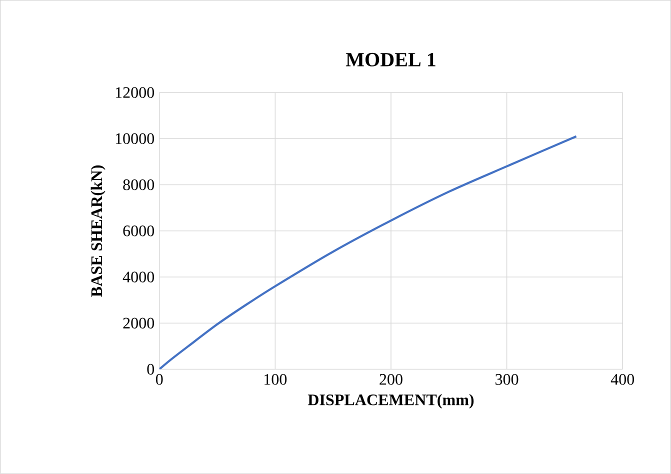  I want to click on x-axis-title: DISPLACEMENT(mm), so click(391, 401).